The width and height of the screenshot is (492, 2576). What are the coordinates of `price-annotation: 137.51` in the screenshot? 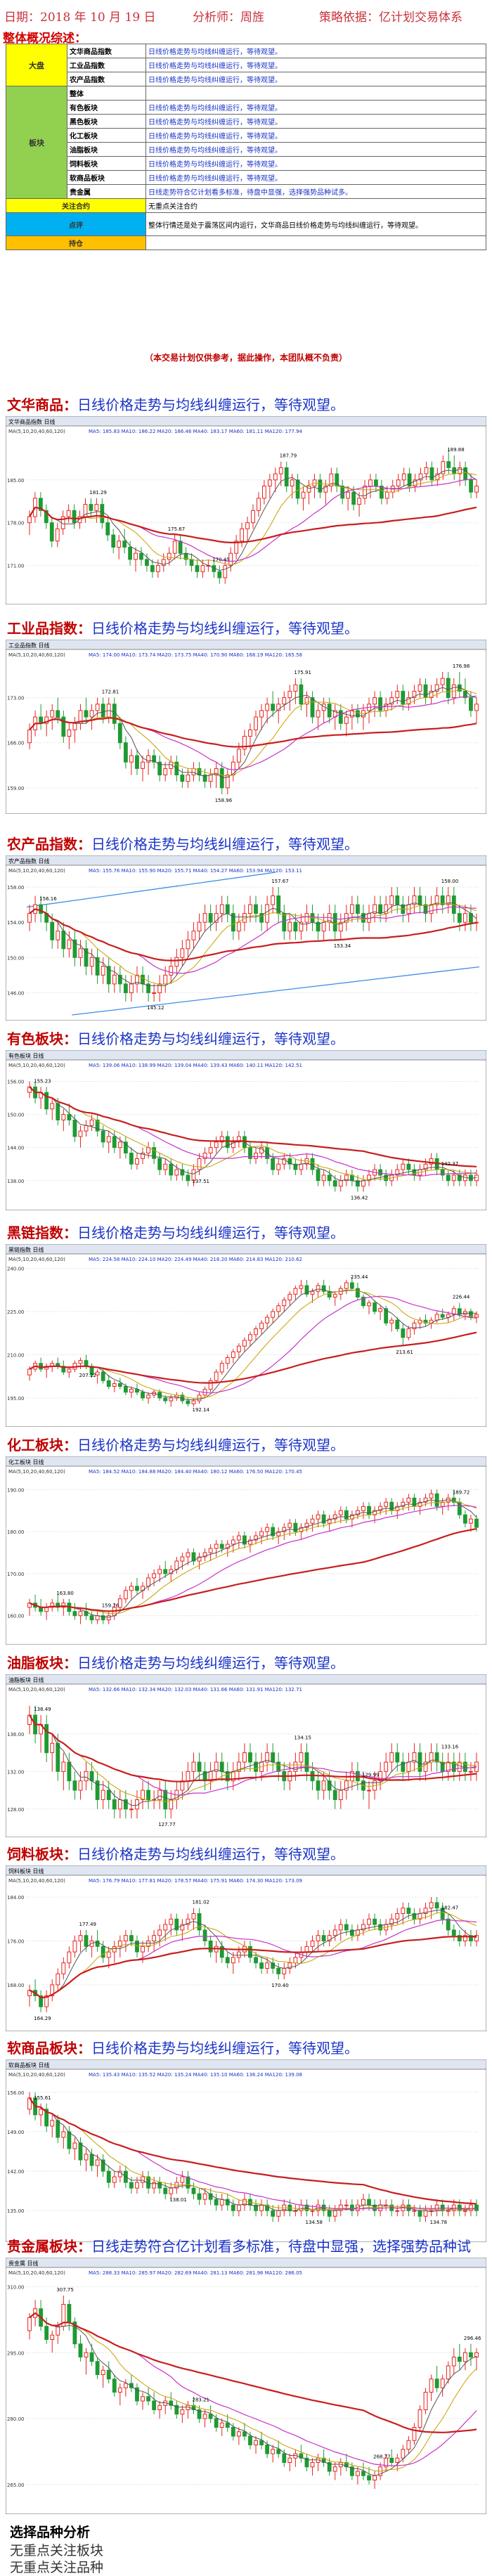 It's located at (201, 1181).